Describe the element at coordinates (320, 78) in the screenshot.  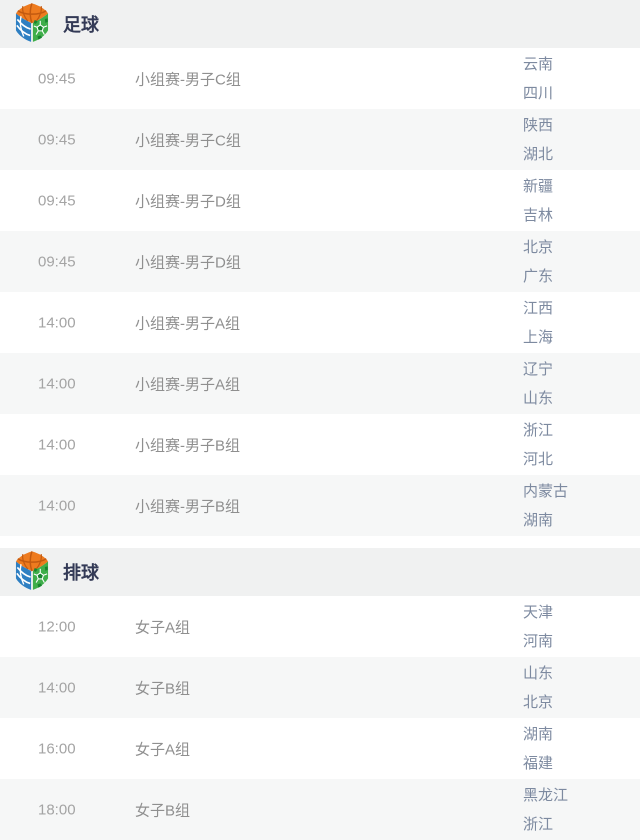
I see `match-row: 09:45 小组赛-男子C组 云南 四川` at that location.